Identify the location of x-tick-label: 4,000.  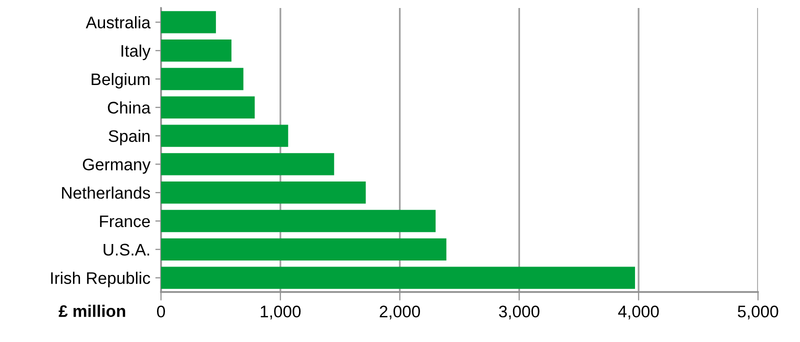
(638, 313).